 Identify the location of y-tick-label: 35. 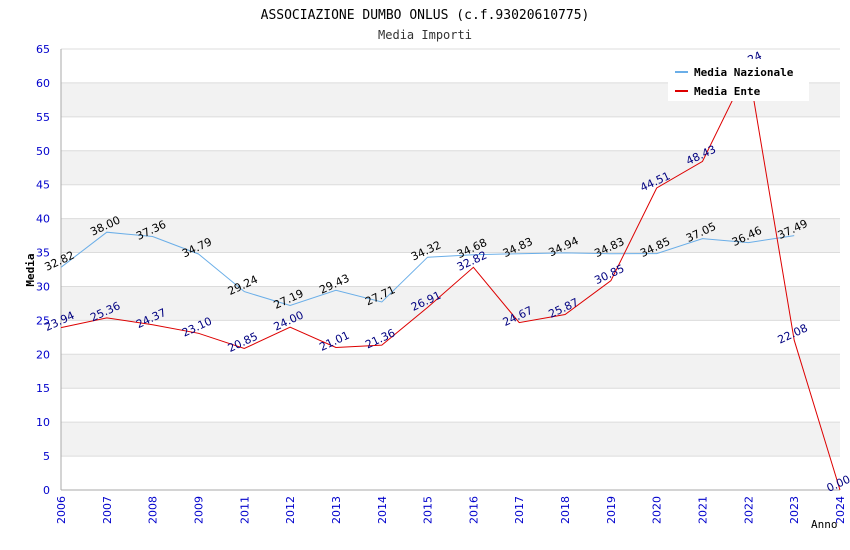
(43, 253).